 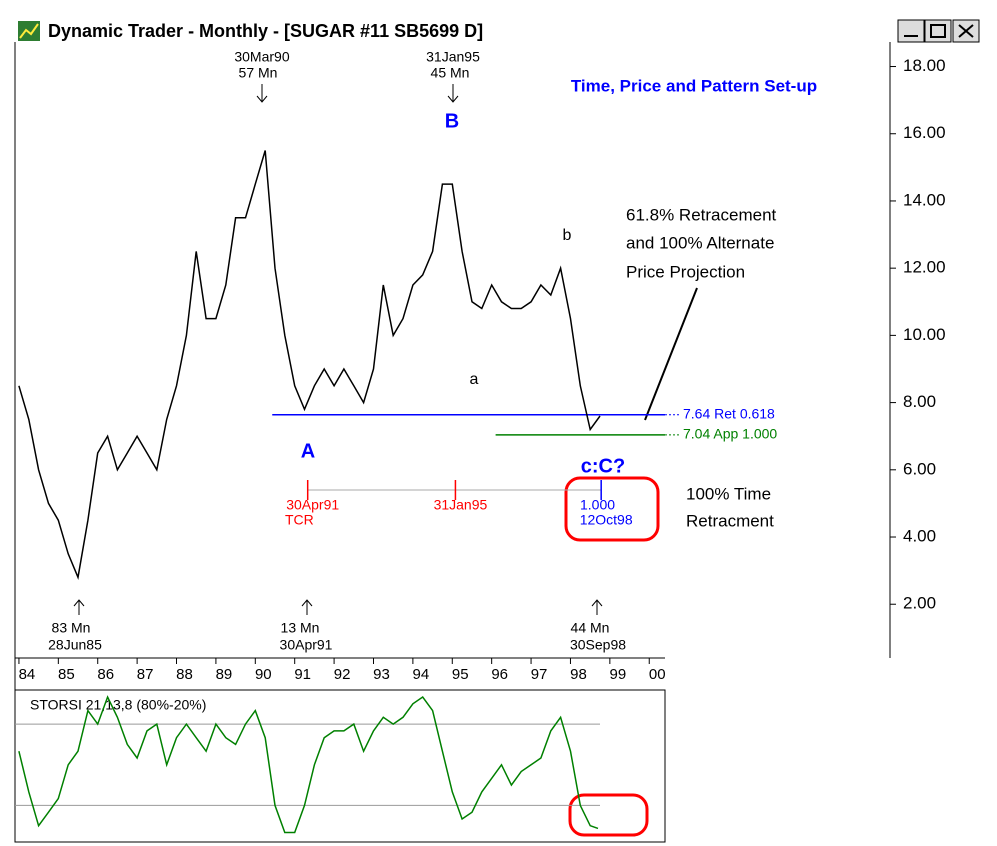 What do you see at coordinates (924, 199) in the screenshot?
I see `y-tick-label: 14.00` at bounding box center [924, 199].